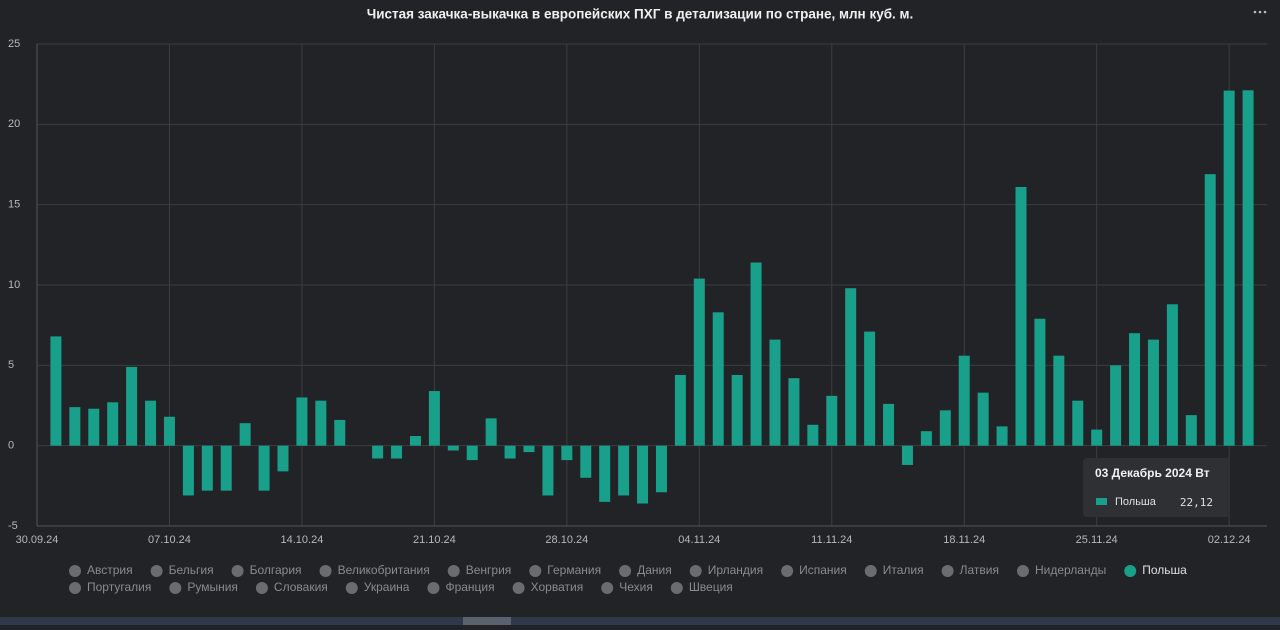  I want to click on tooltip-box, so click(1156, 487).